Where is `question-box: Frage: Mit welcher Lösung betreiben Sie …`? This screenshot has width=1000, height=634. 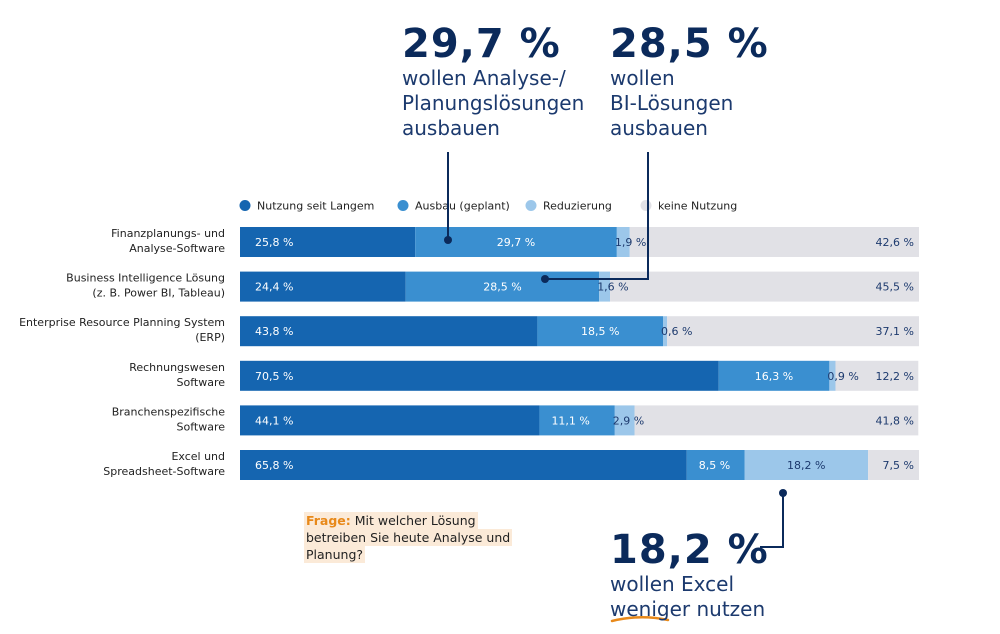 question-box: Frage: Mit welcher Lösung betreiben Sie … is located at coordinates (409, 537).